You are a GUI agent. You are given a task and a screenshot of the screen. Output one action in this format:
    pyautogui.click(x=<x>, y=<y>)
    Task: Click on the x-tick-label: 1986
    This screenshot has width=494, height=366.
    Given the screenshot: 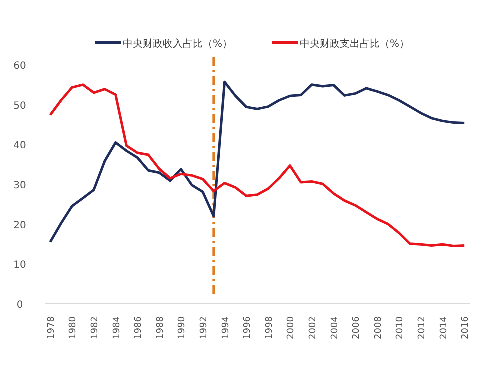 What is the action you would take?
    pyautogui.click(x=139, y=328)
    